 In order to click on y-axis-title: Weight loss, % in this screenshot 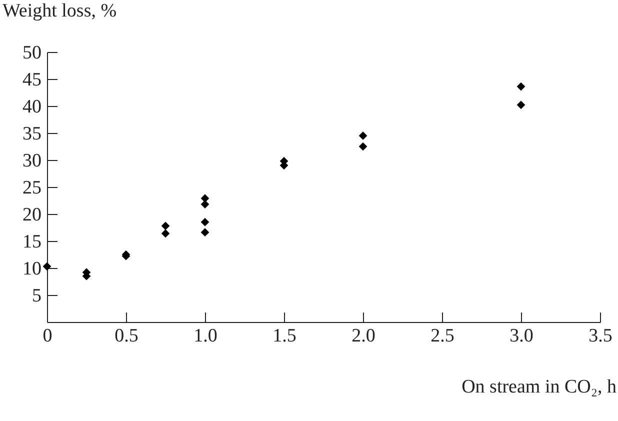, I will do `click(59, 11)`.